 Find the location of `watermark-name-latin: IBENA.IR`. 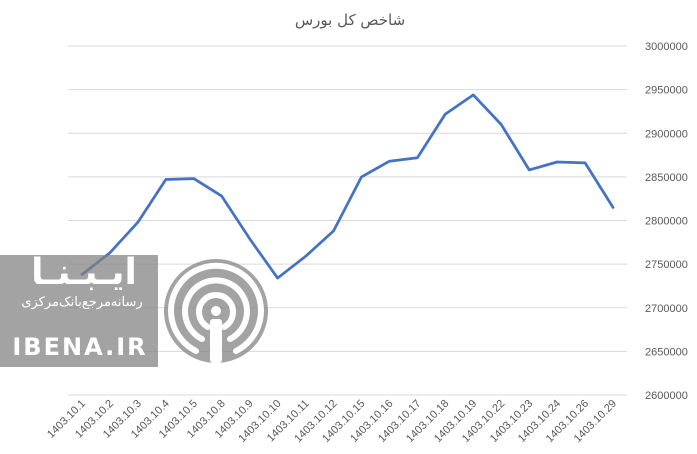

watermark-name-latin: IBENA.IR is located at coordinates (79, 347).